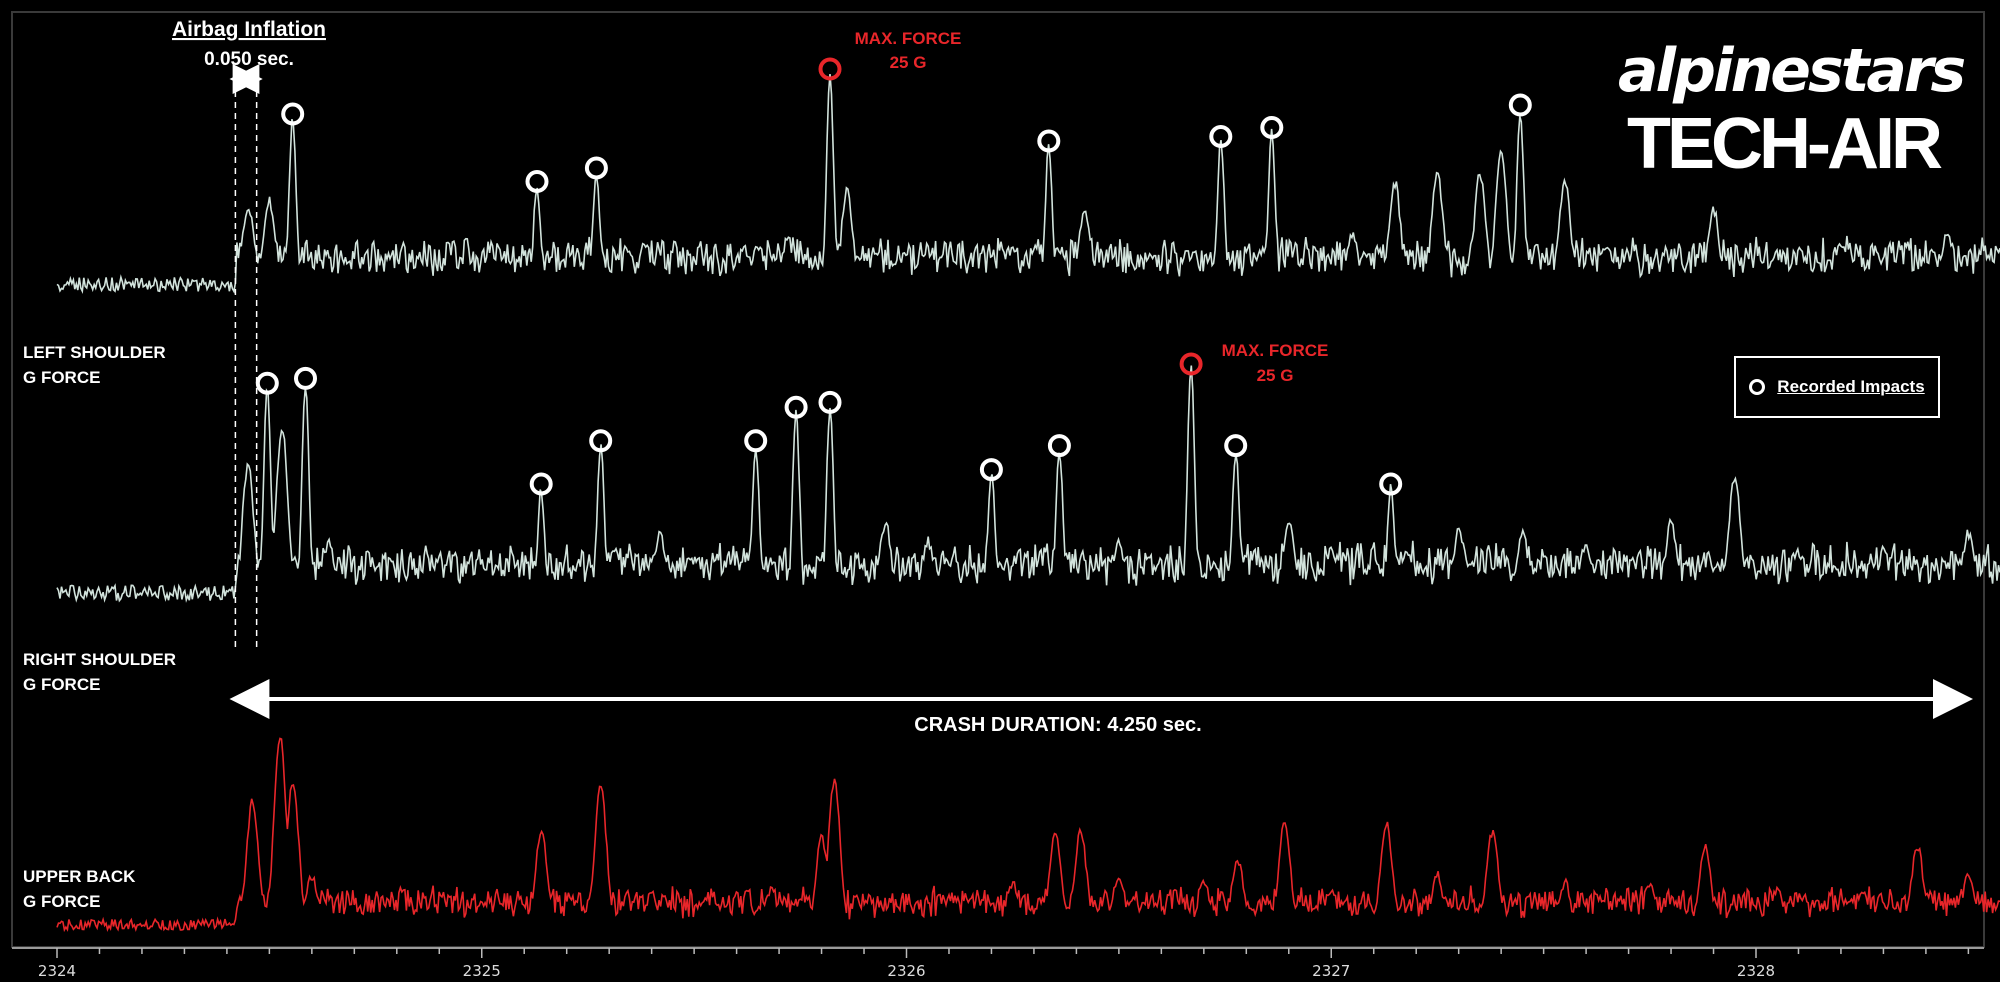 This screenshot has height=982, width=2000. I want to click on max-force-label-left-1: MAX. FORCE, so click(908, 38).